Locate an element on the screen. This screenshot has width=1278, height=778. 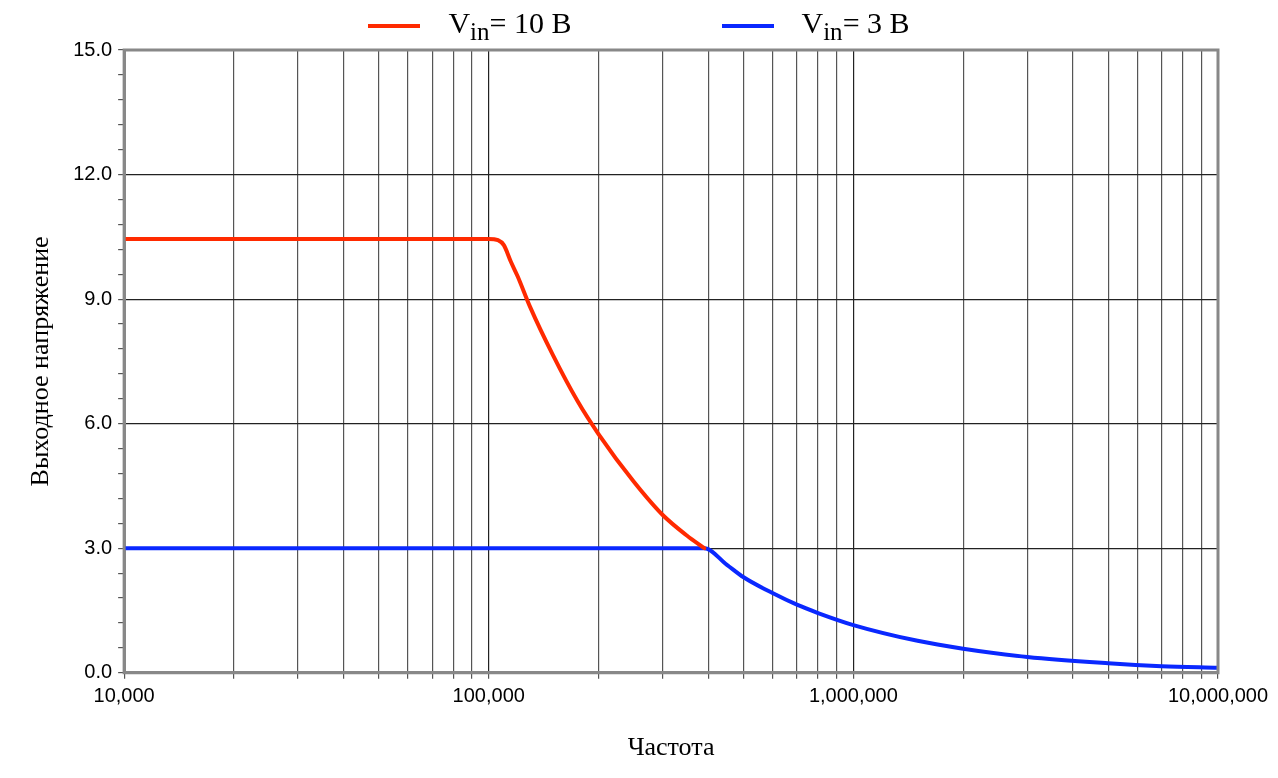
legend-label: V$_{in}$= 3 B is located at coordinates (855, 26).